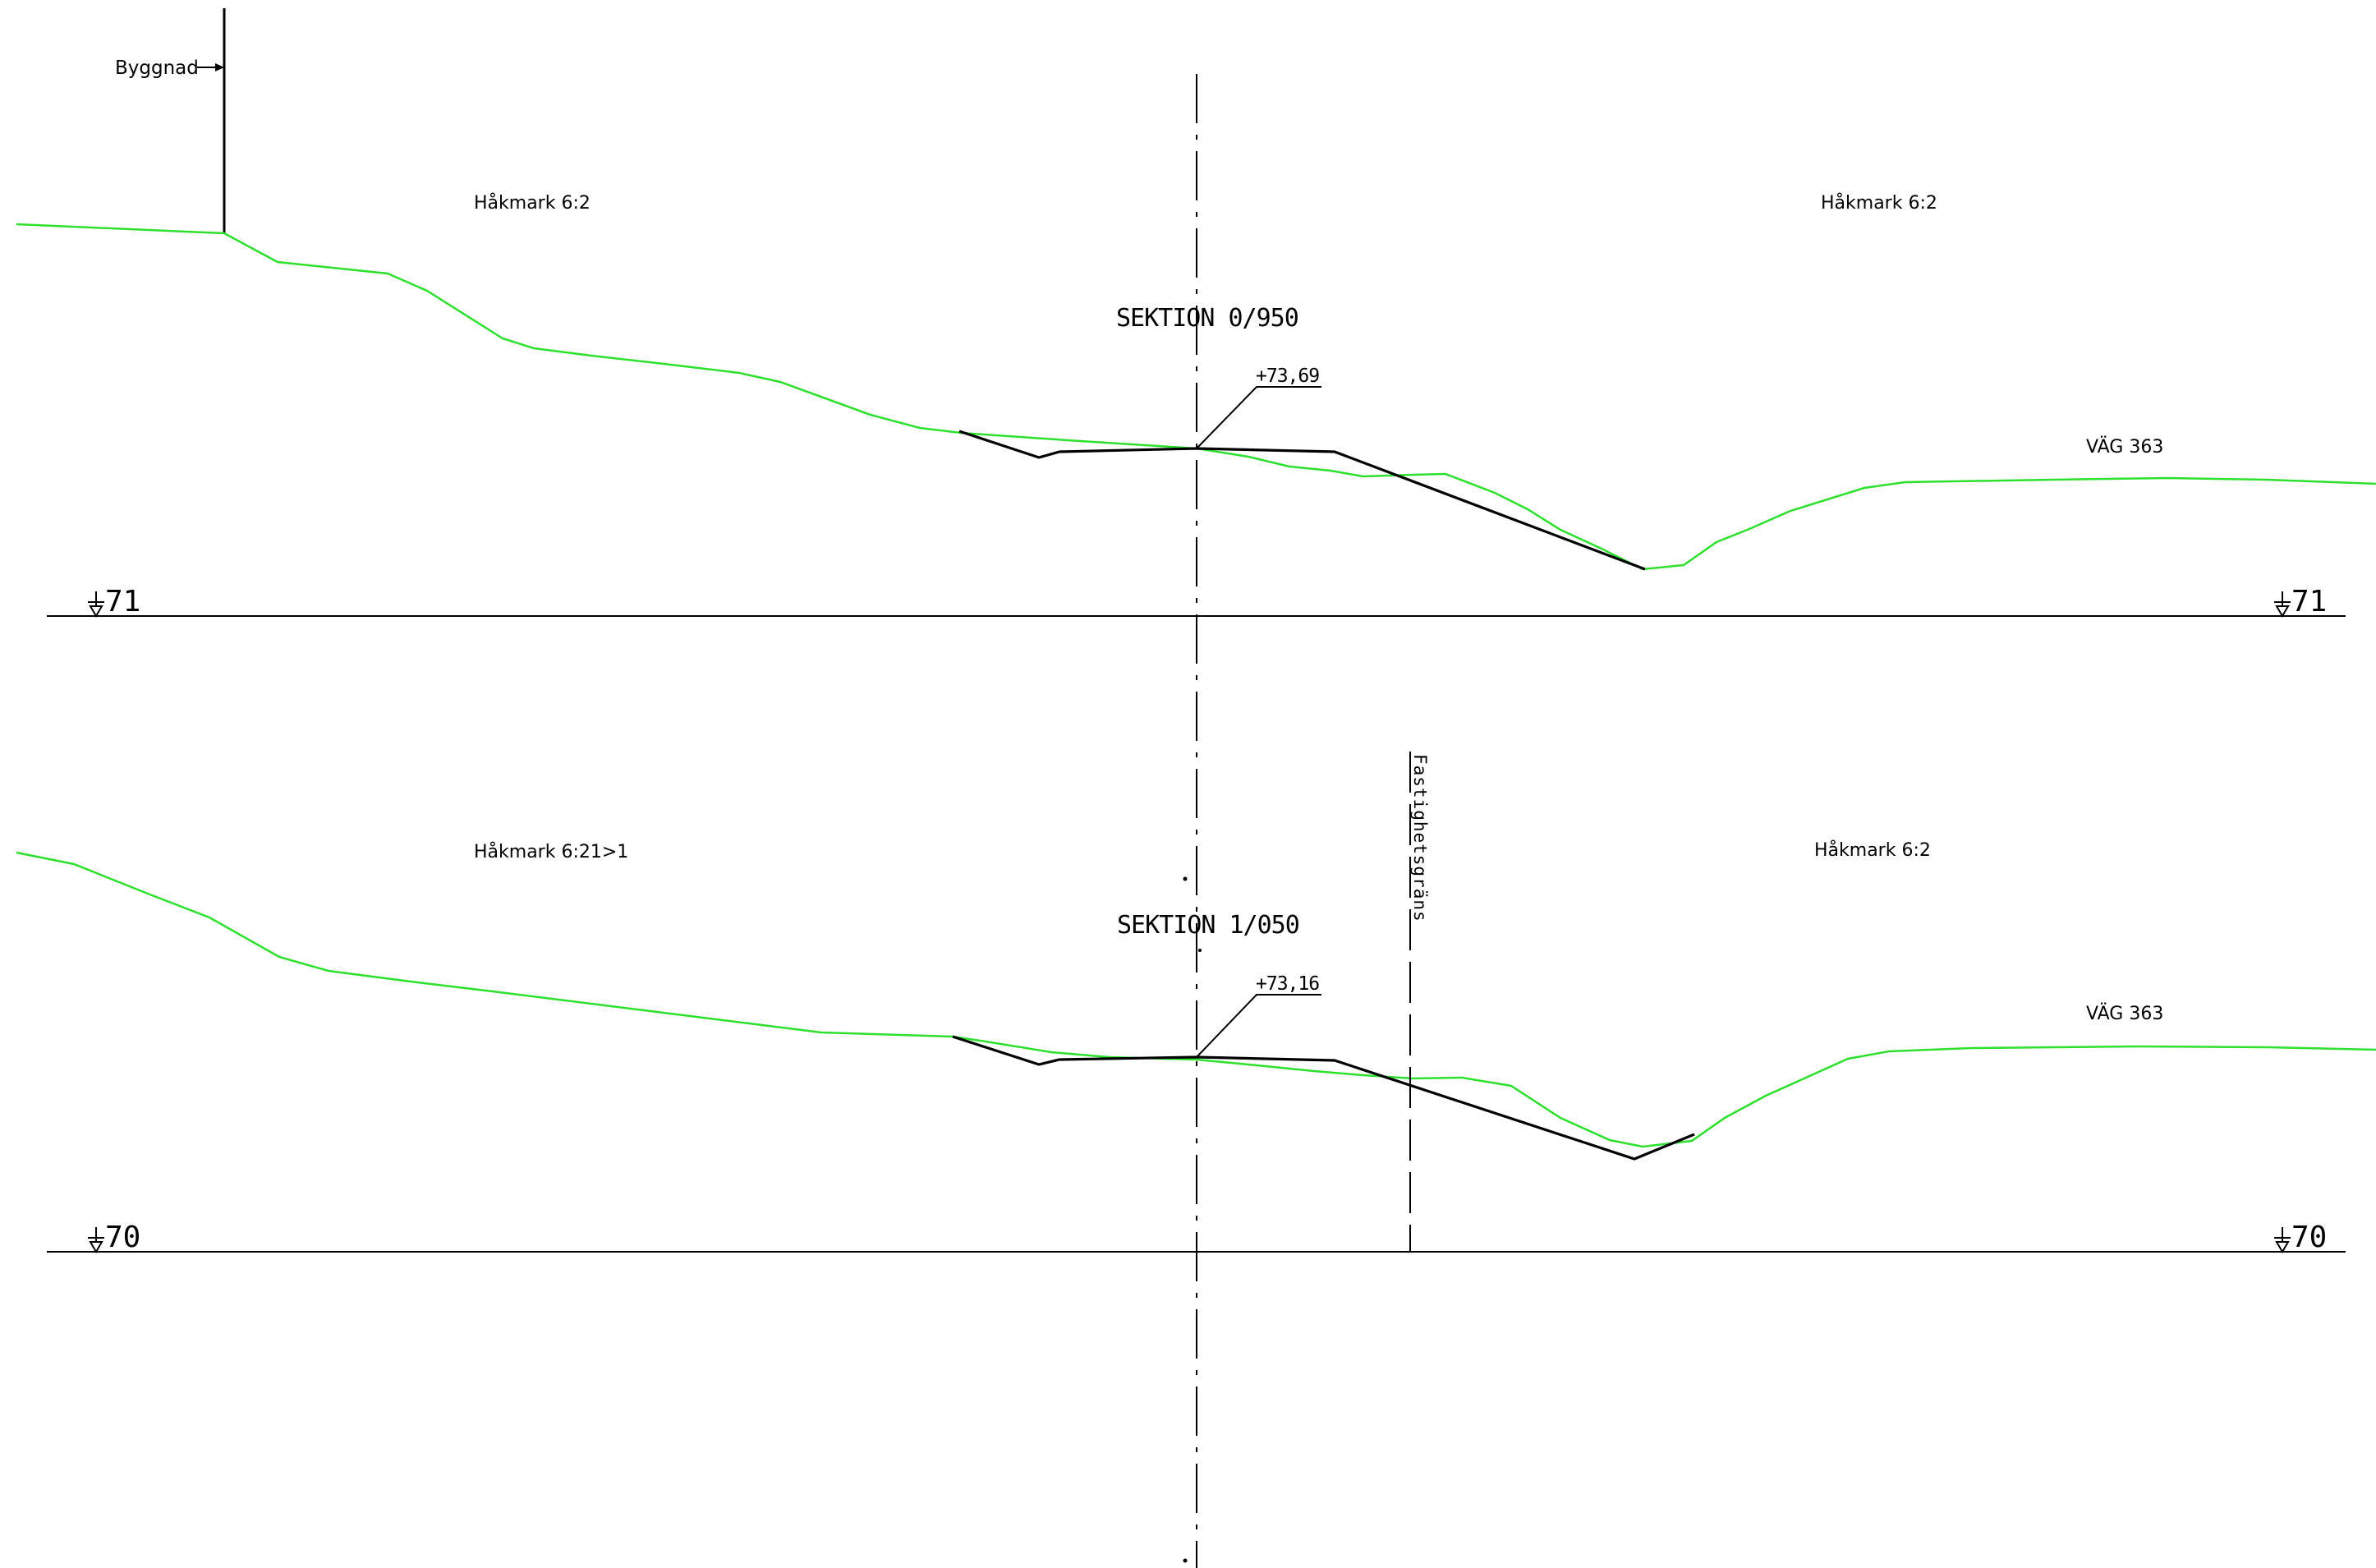  Describe the element at coordinates (96, 1240) in the screenshot. I see `datum-marker-lower-left` at that location.